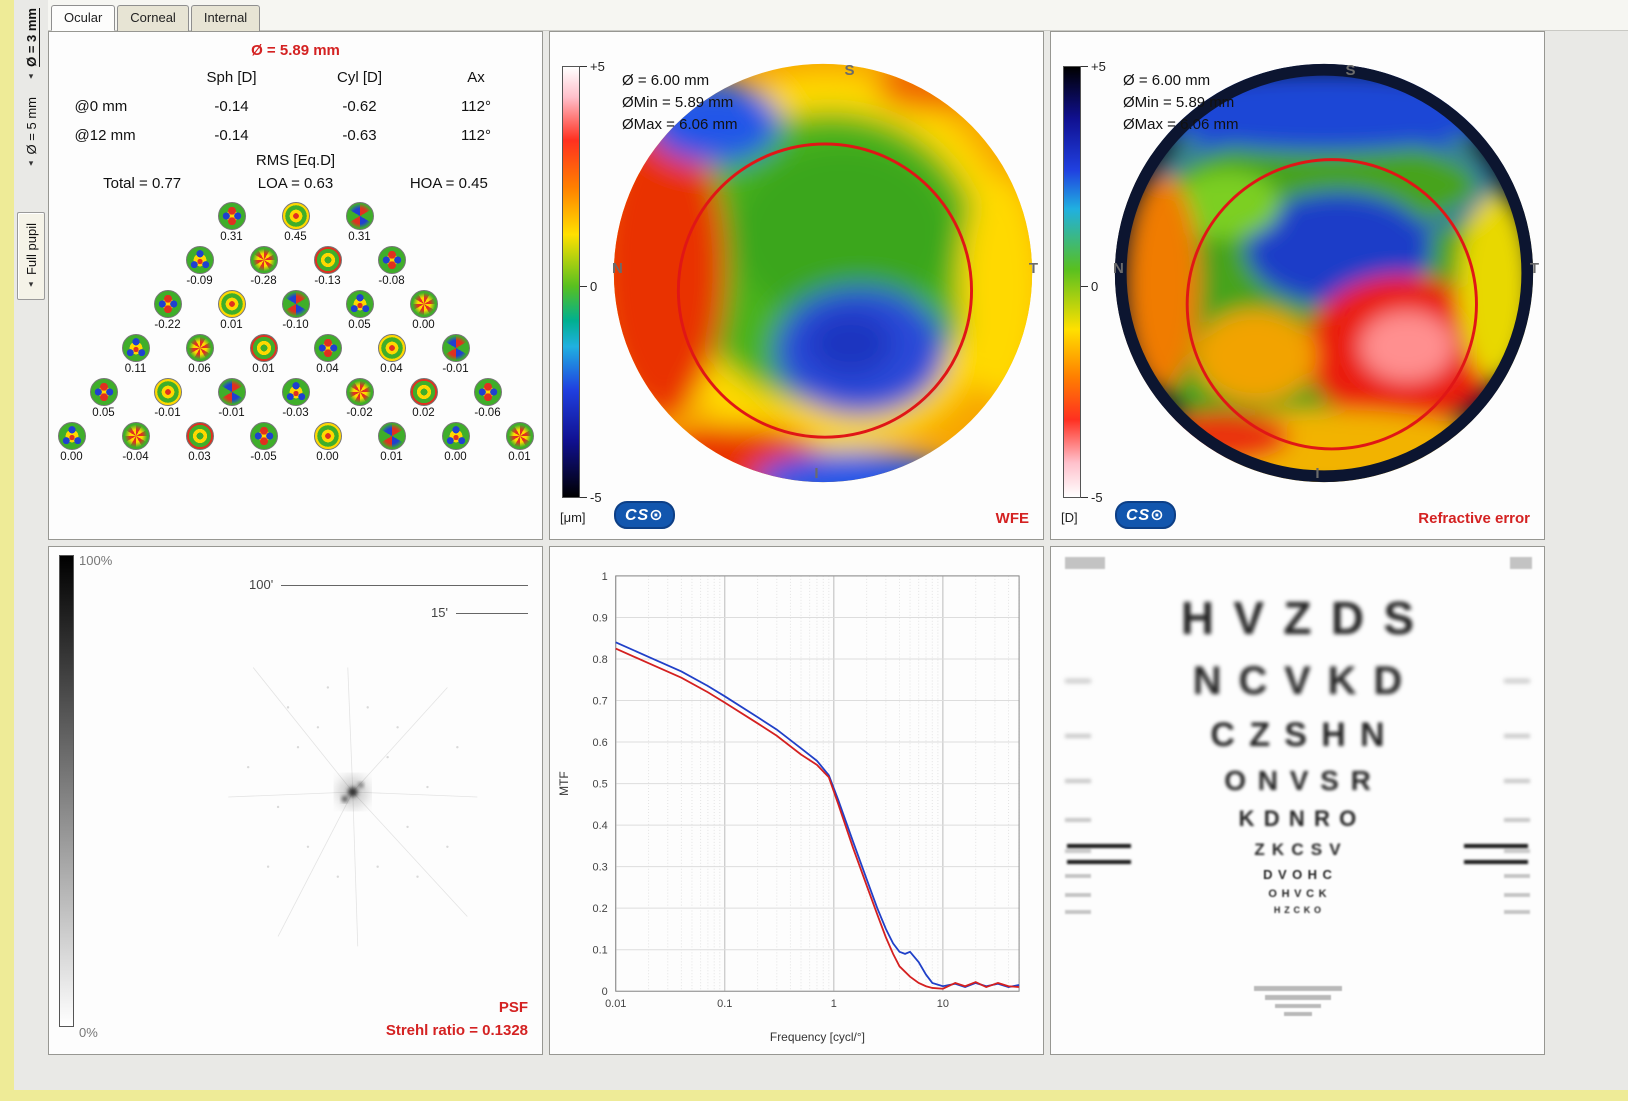 This screenshot has width=1628, height=1101. I want to click on zernike-mode: -0.13, so click(328, 266).